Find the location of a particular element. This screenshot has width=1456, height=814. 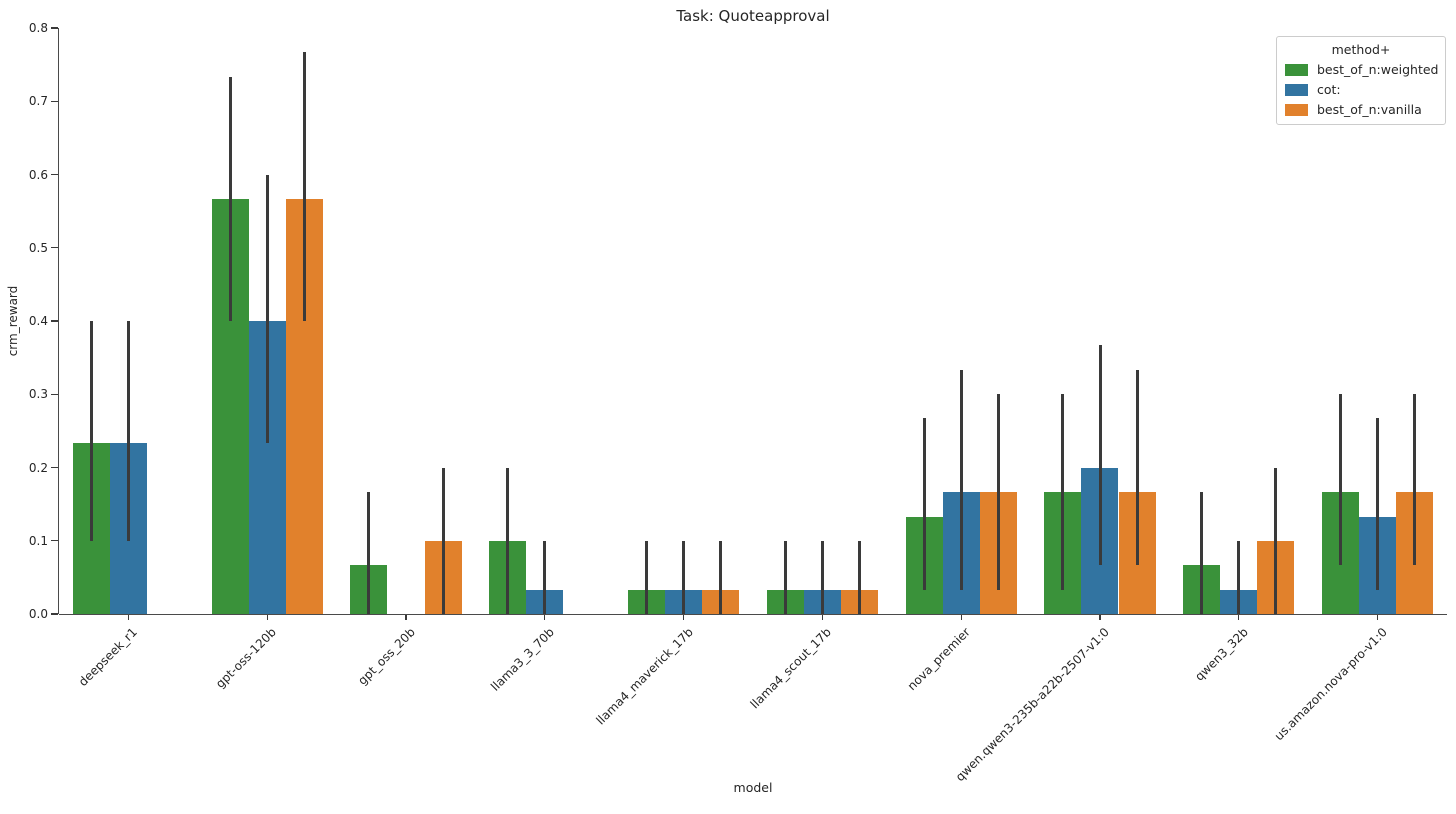

y-tick-label: 0.1 is located at coordinates (38, 540).